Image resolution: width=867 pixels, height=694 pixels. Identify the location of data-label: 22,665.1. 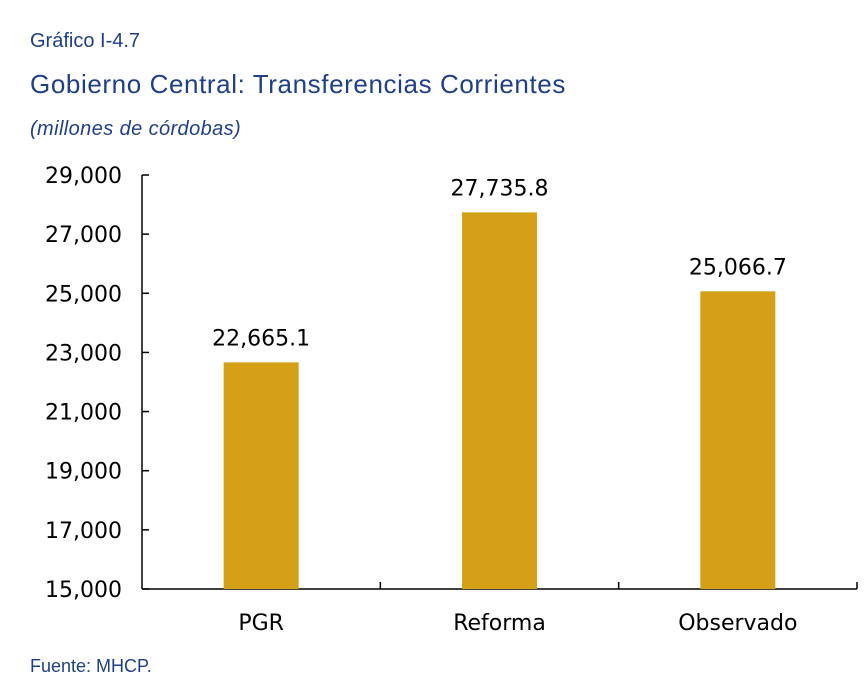
(261, 338).